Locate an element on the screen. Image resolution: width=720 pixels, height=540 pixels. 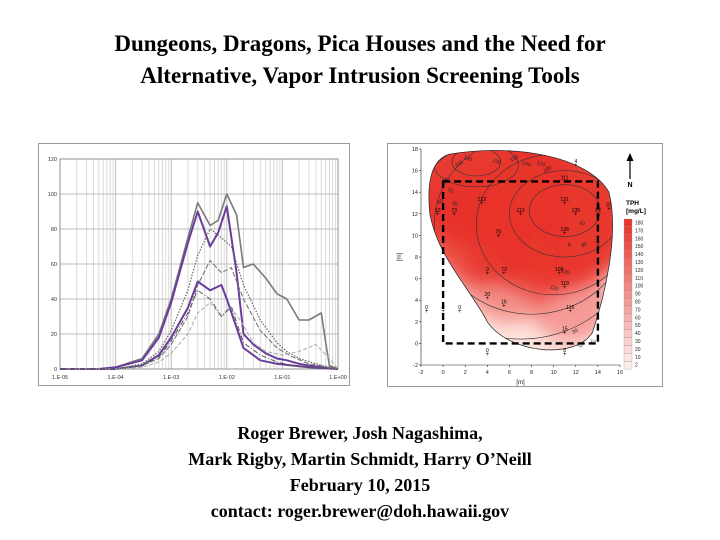
sample-value-label: 116 is located at coordinates (570, 308).